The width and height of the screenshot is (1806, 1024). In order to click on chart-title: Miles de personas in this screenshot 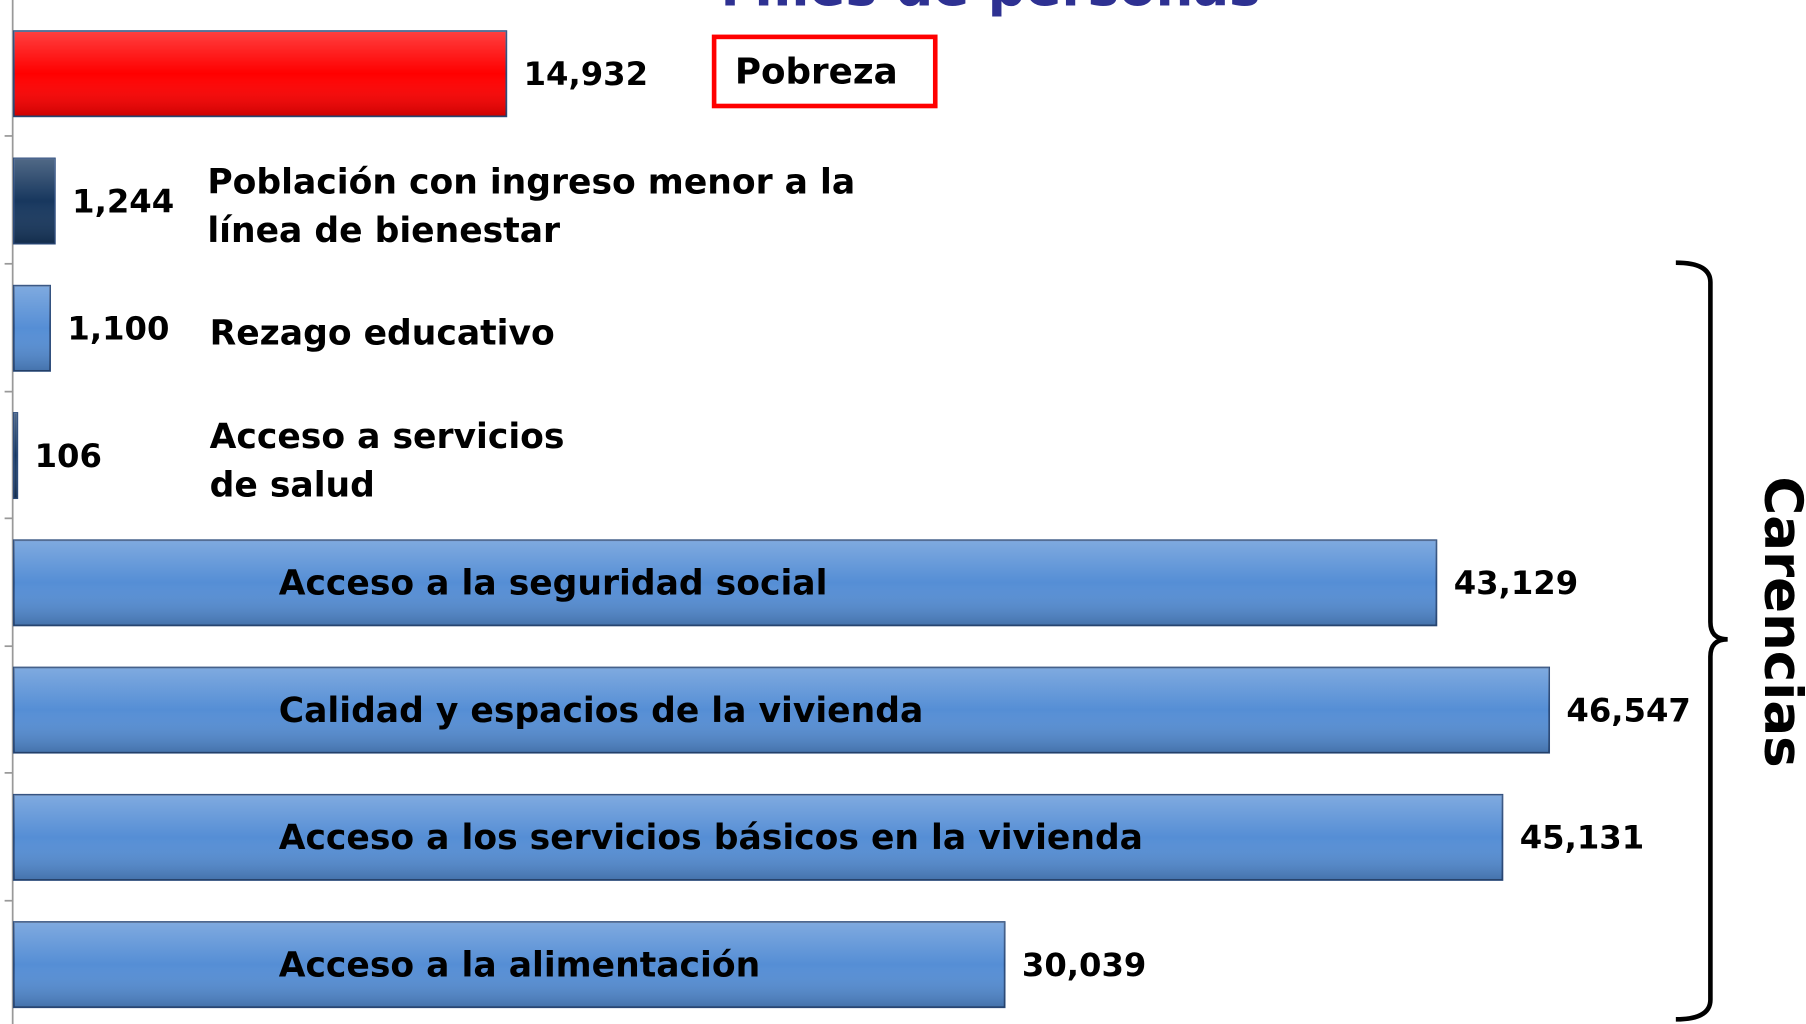, I will do `click(991, 9)`.